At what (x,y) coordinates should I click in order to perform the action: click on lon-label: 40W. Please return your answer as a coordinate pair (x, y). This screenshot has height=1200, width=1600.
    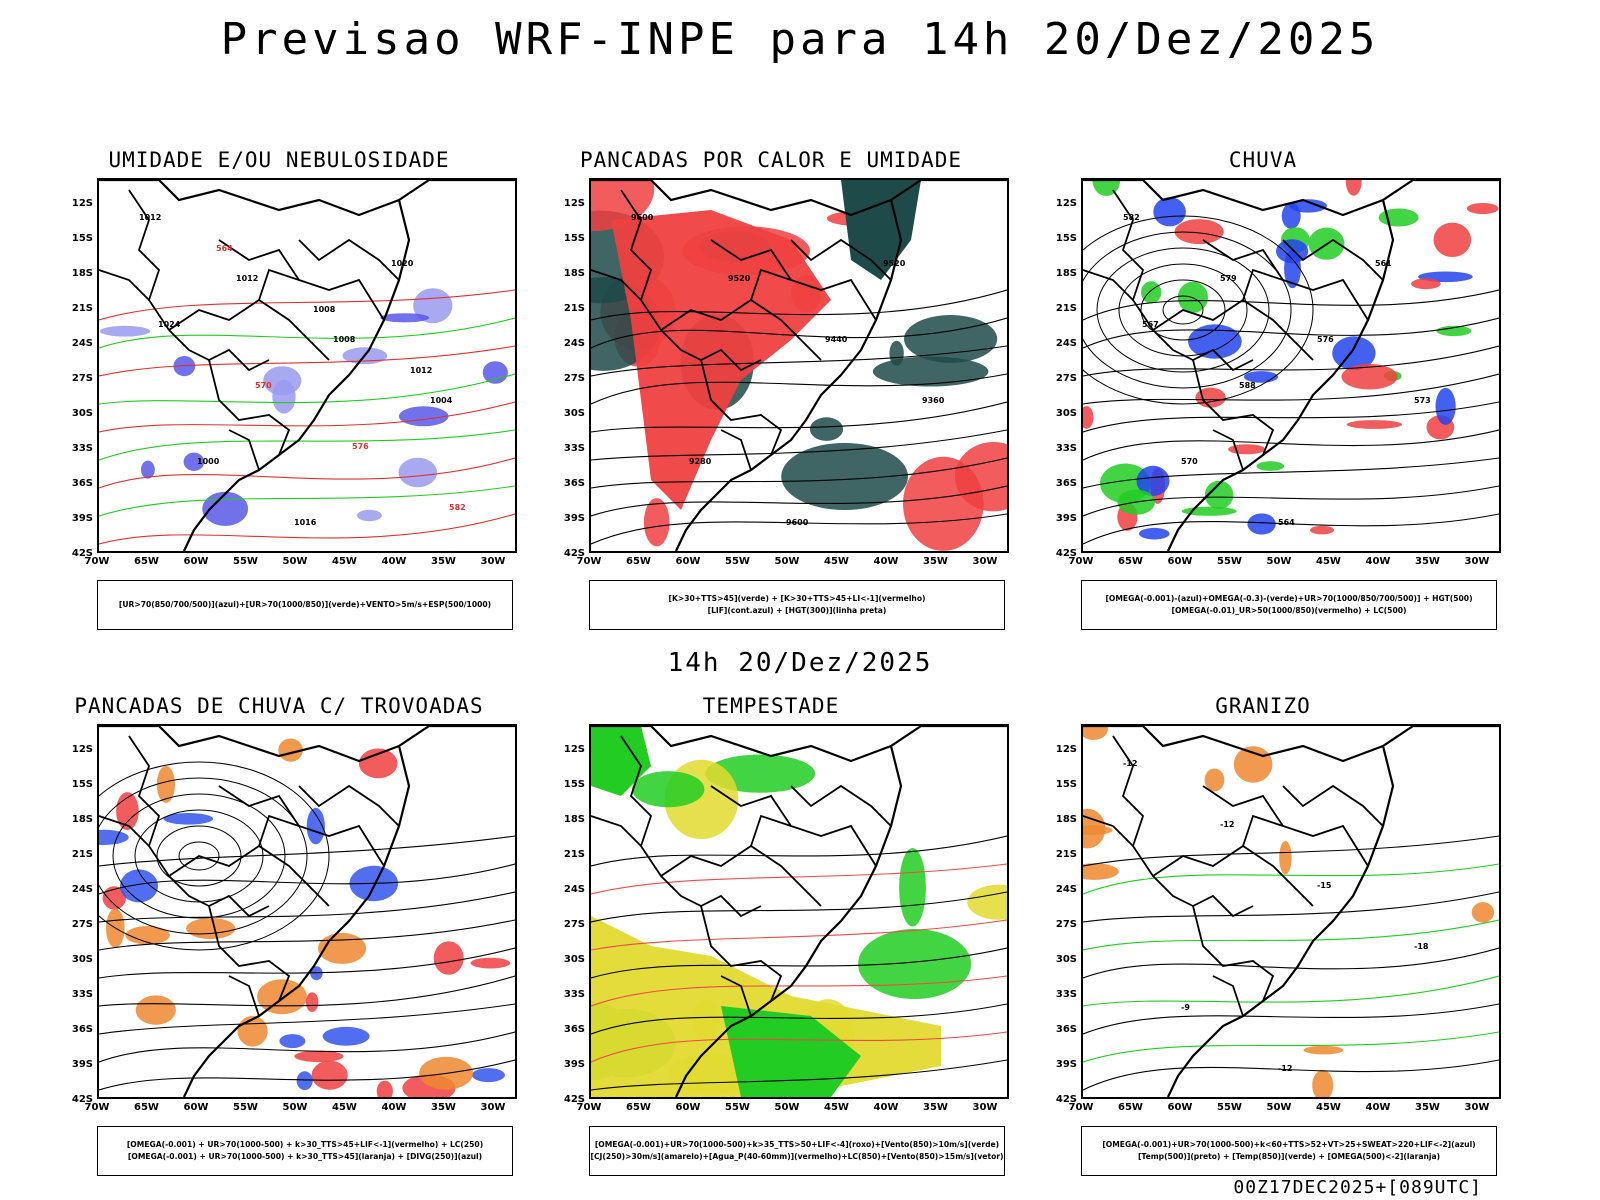
    Looking at the image, I should click on (1378, 561).